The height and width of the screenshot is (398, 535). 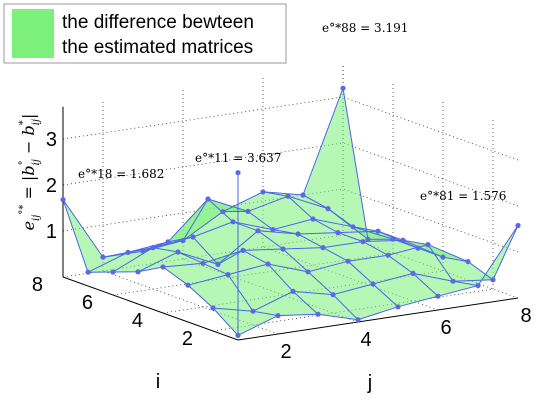 I want to click on y-tick-label: 6, so click(x=445, y=328).